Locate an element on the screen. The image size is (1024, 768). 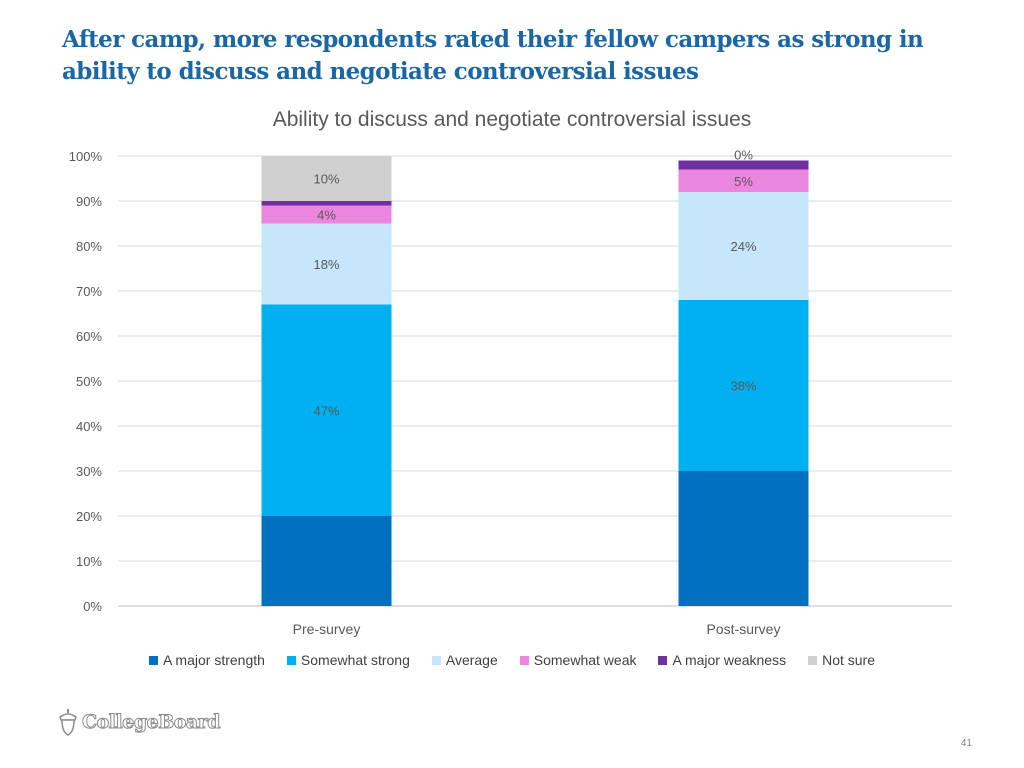
y-tick-label: 10% is located at coordinates (89, 561).